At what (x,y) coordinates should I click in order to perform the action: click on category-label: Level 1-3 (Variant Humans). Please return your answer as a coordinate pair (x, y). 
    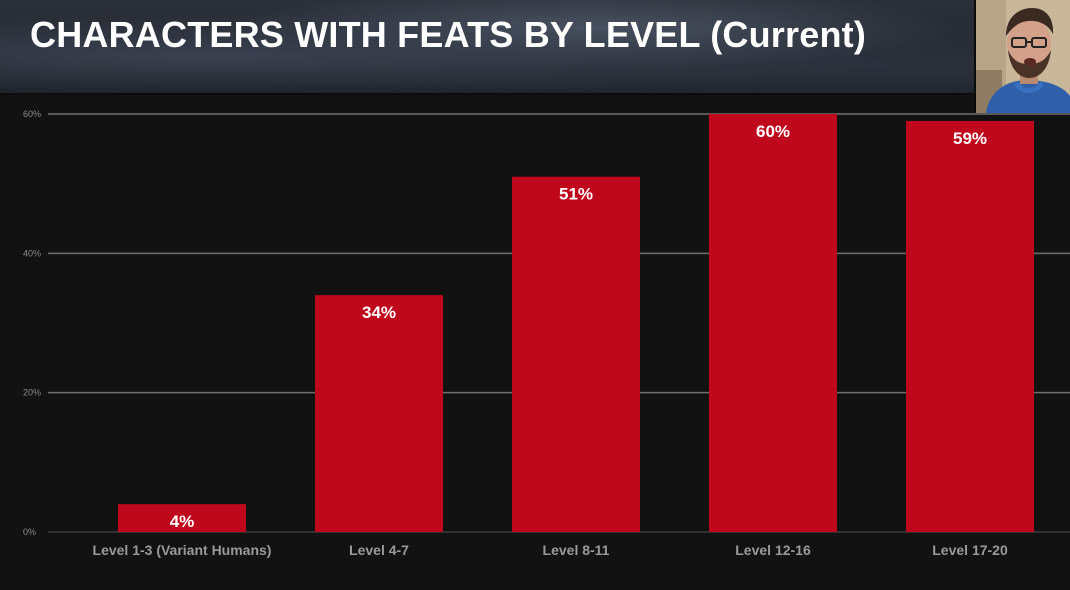
    Looking at the image, I should click on (182, 550).